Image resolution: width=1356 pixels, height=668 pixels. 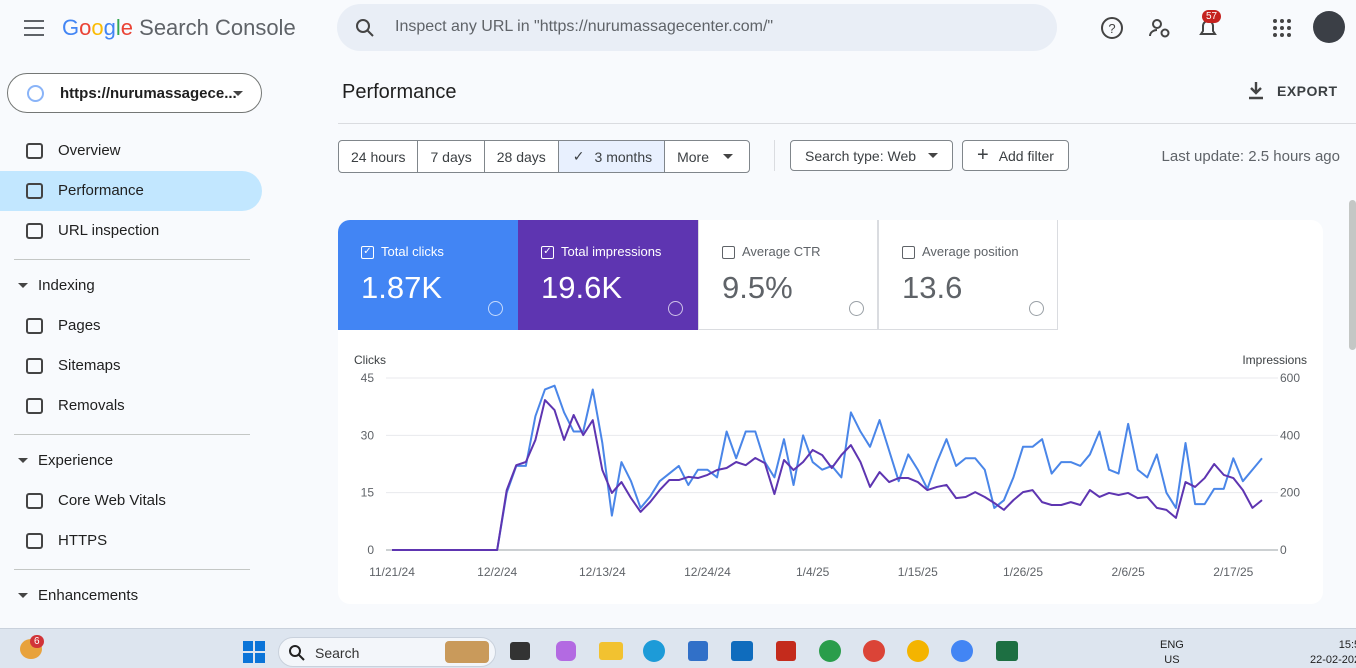 I want to click on apps-icon, so click(x=1282, y=28).